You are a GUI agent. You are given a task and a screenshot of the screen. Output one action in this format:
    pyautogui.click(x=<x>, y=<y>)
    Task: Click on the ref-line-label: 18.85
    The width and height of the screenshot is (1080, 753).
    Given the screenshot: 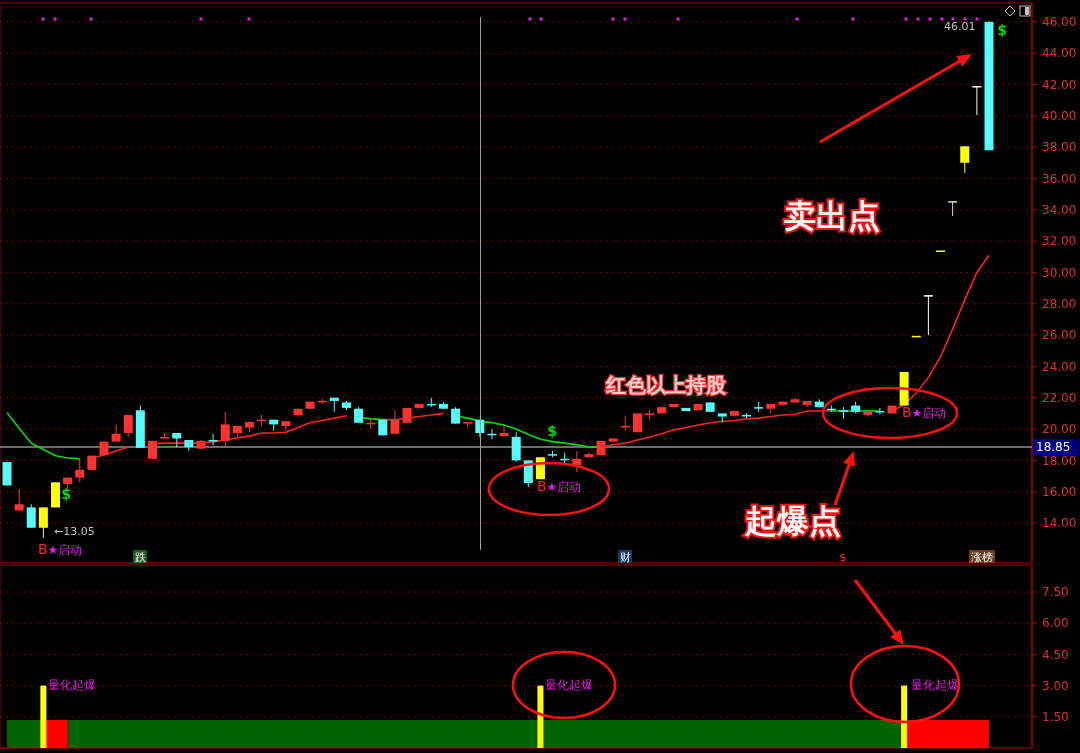 What is the action you would take?
    pyautogui.click(x=1053, y=447)
    